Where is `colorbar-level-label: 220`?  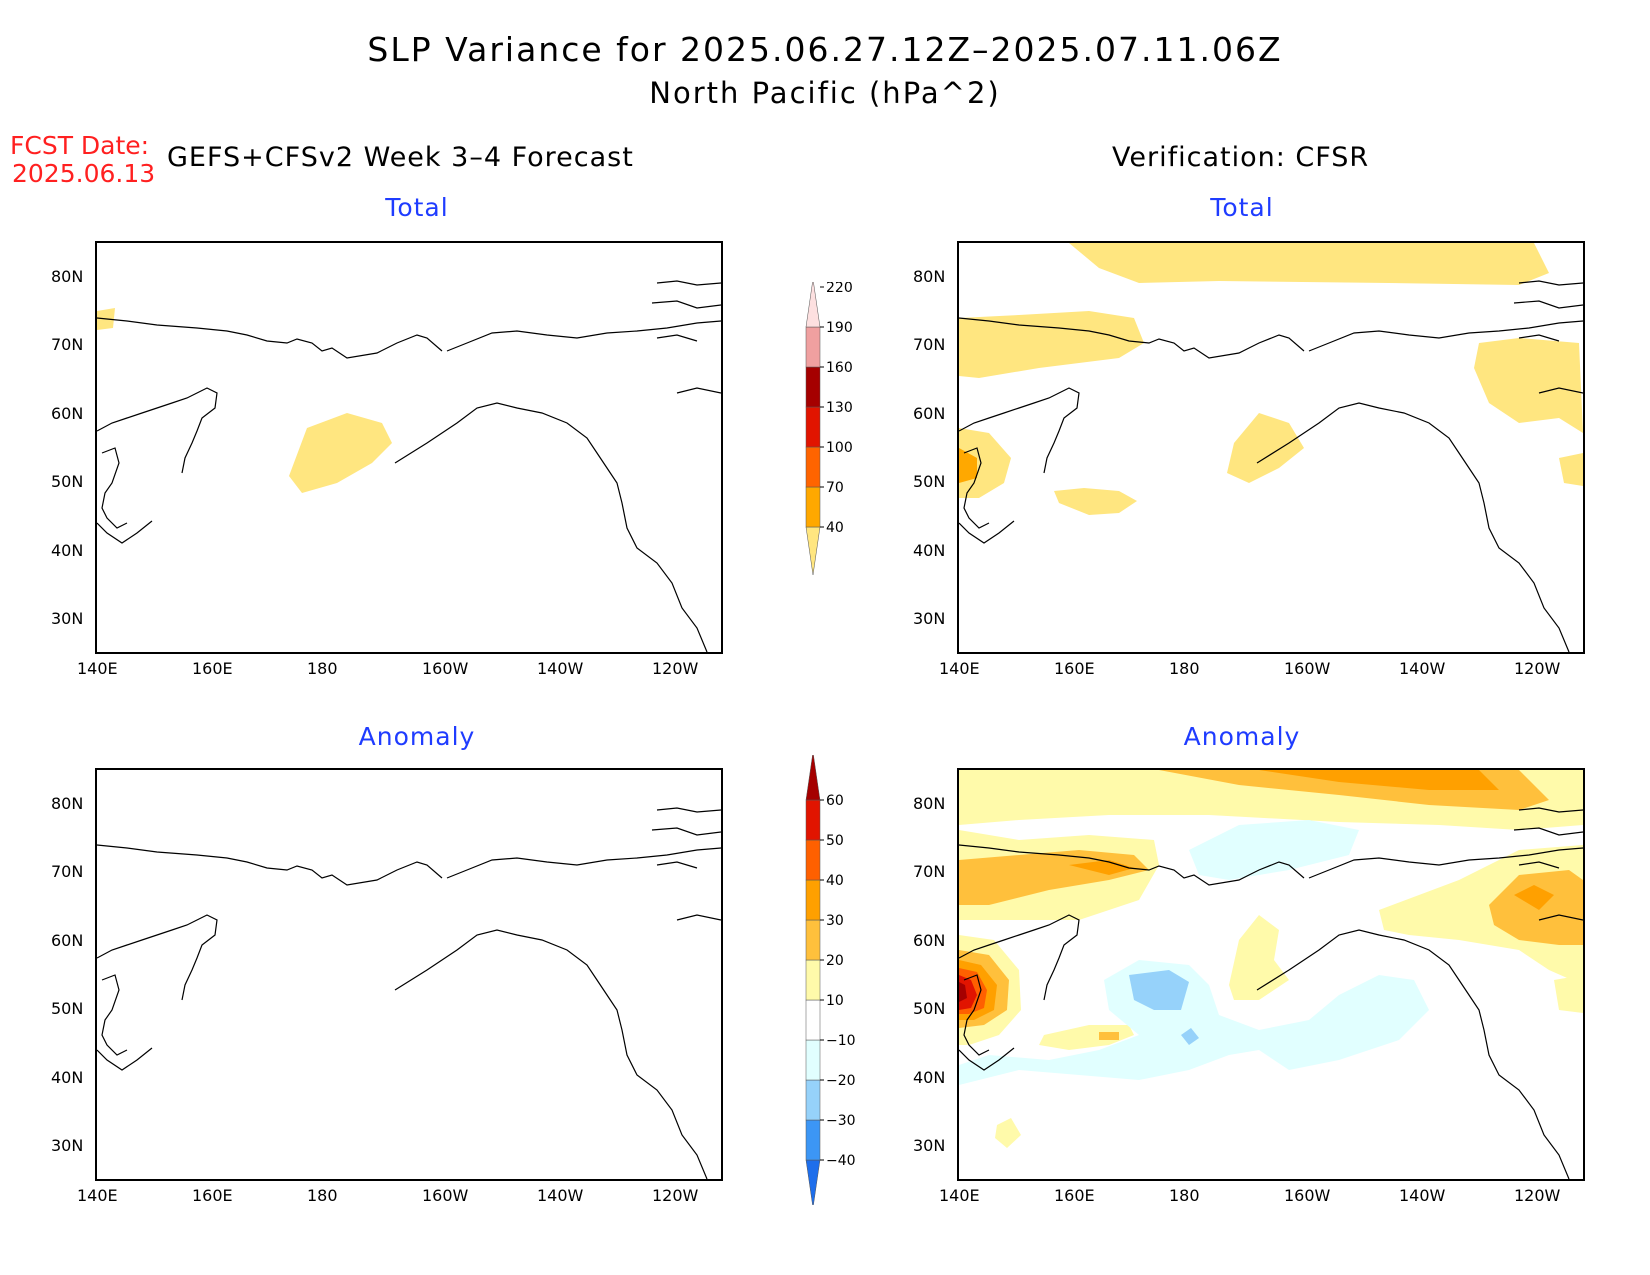
colorbar-level-label: 220 is located at coordinates (839, 289).